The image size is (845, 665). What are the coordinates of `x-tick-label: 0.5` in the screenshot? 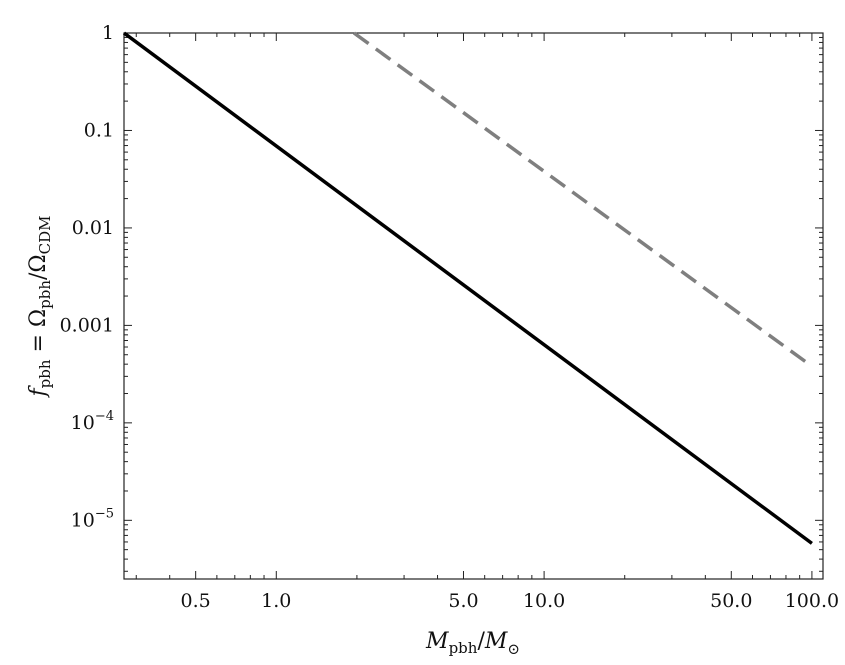 It's located at (196, 601).